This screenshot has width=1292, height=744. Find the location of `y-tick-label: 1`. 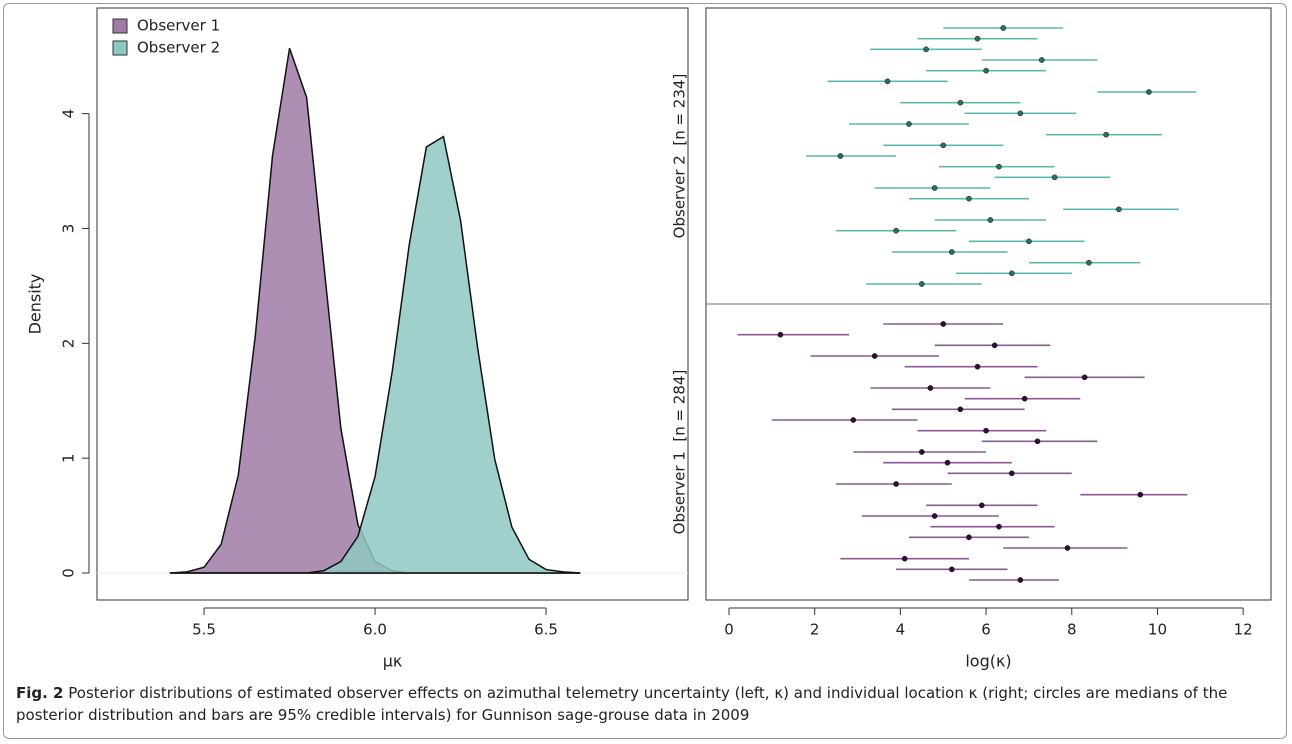

y-tick-label: 1 is located at coordinates (69, 458).